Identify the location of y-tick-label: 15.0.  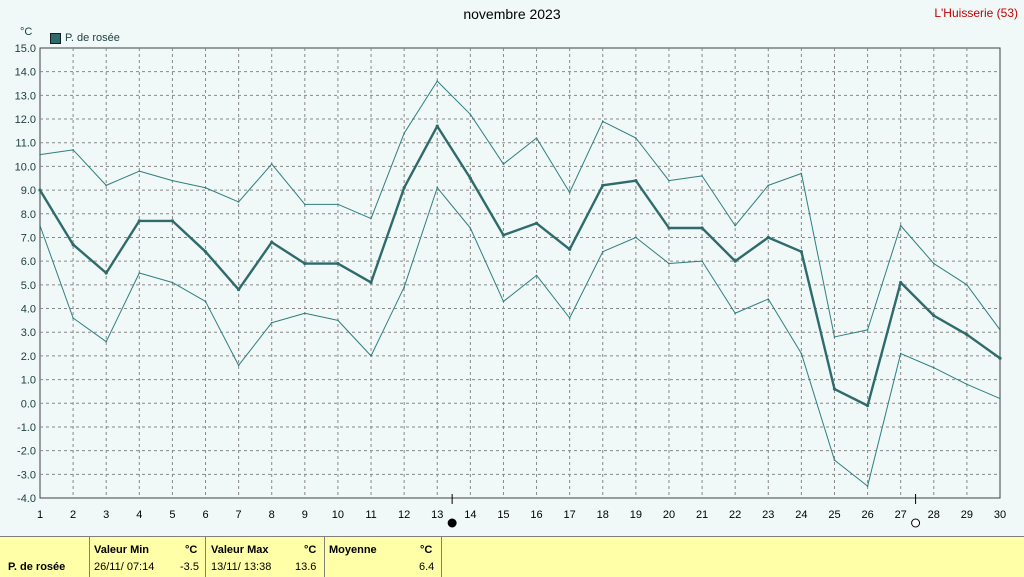
(25, 49).